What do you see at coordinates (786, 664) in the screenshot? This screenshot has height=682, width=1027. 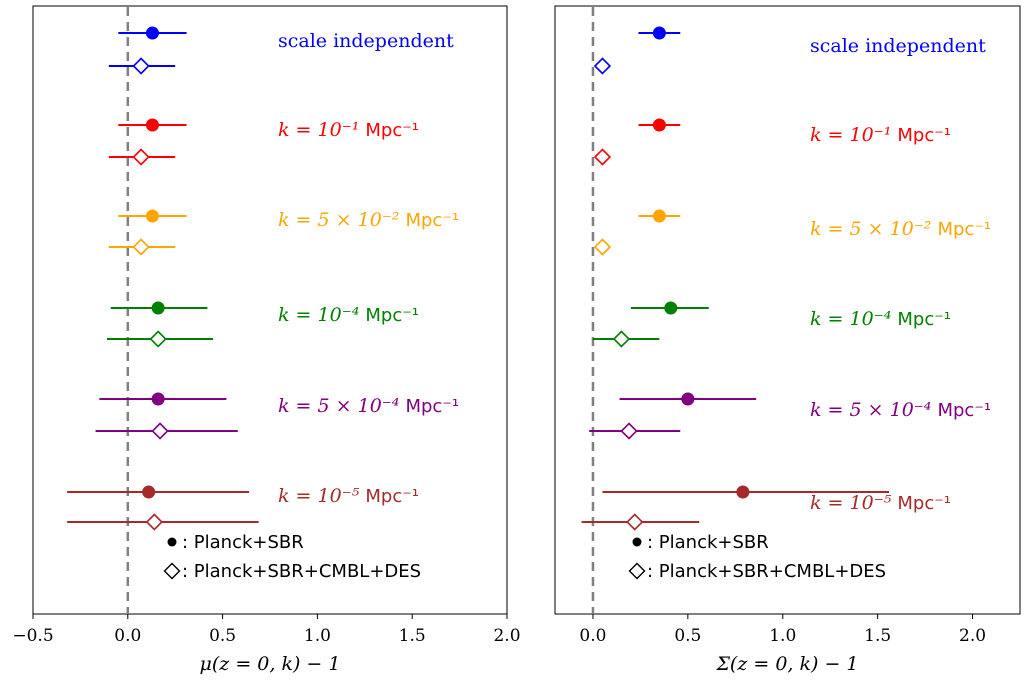 I see `x-axis-label: Σ(z = 0, k) − 1` at bounding box center [786, 664].